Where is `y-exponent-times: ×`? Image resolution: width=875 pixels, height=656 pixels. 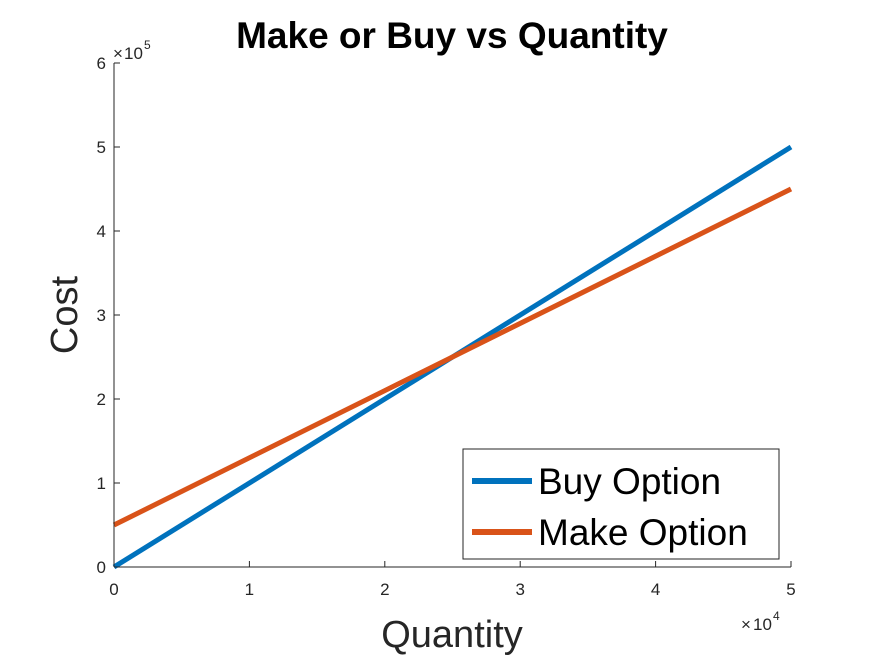 y-exponent-times: × is located at coordinates (118, 53).